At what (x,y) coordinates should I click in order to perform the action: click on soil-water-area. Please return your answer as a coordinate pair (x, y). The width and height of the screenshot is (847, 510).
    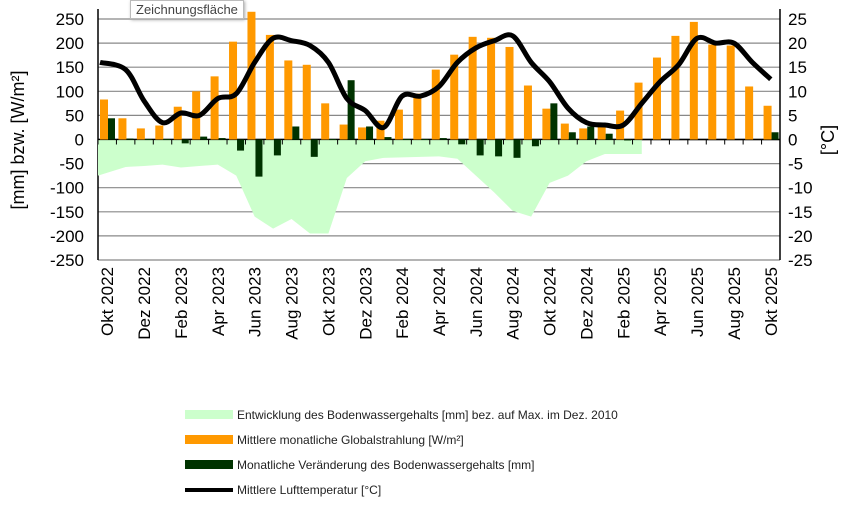
    Looking at the image, I should click on (370, 186).